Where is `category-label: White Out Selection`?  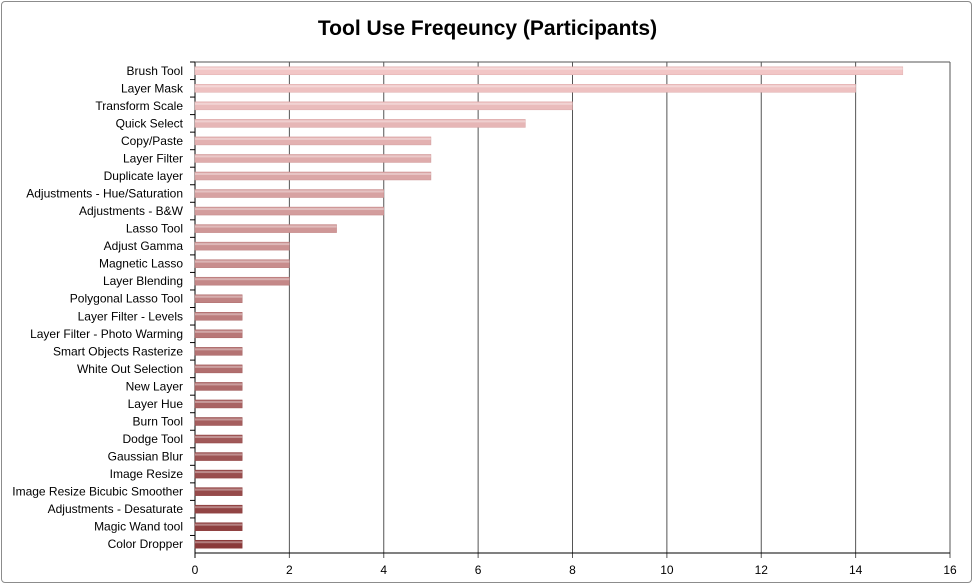
category-label: White Out Selection is located at coordinates (130, 369).